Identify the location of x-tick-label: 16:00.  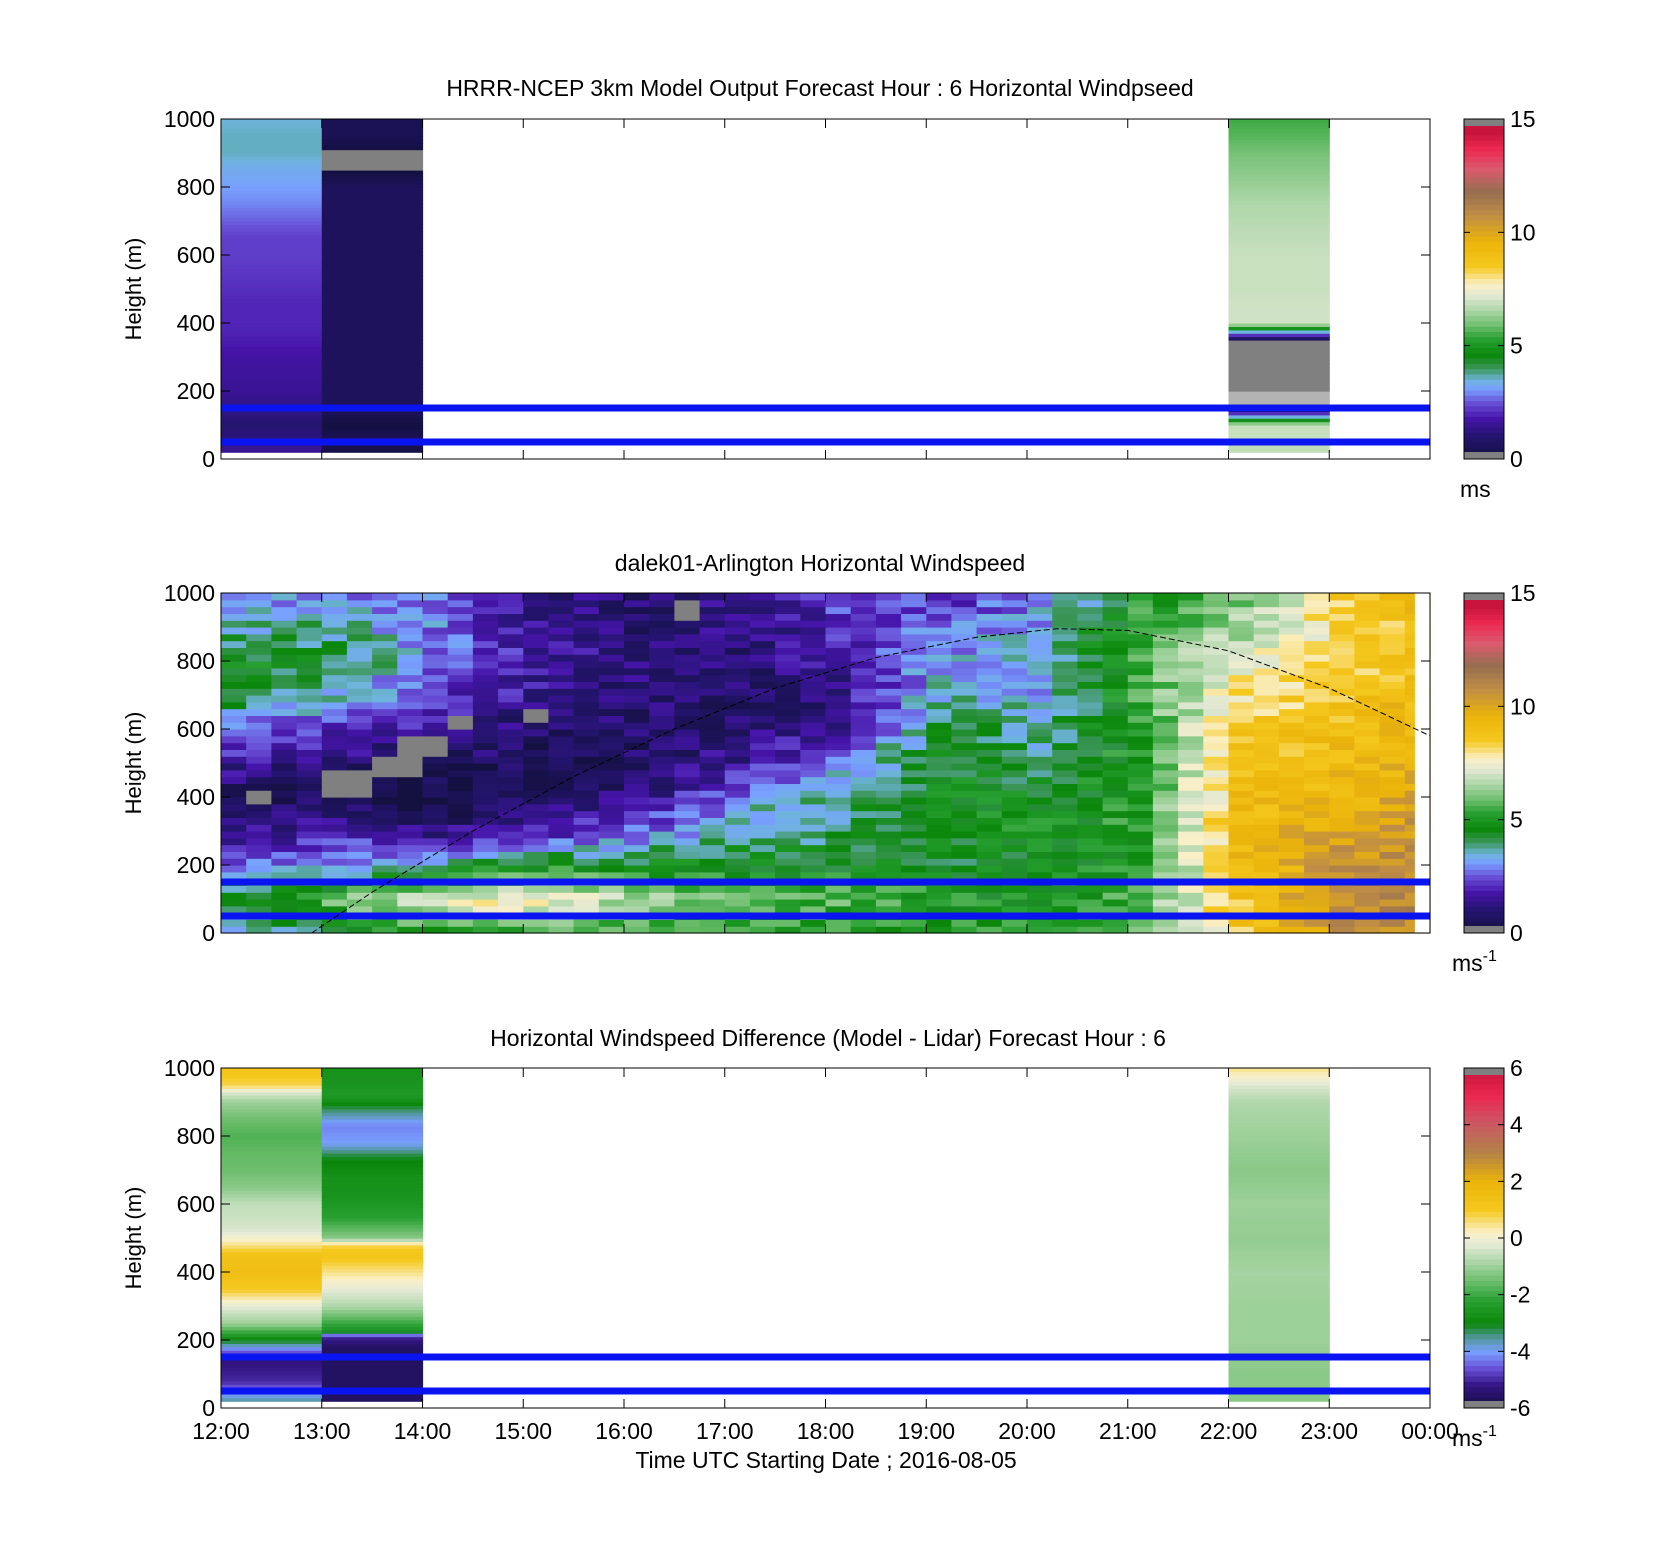
(624, 1431).